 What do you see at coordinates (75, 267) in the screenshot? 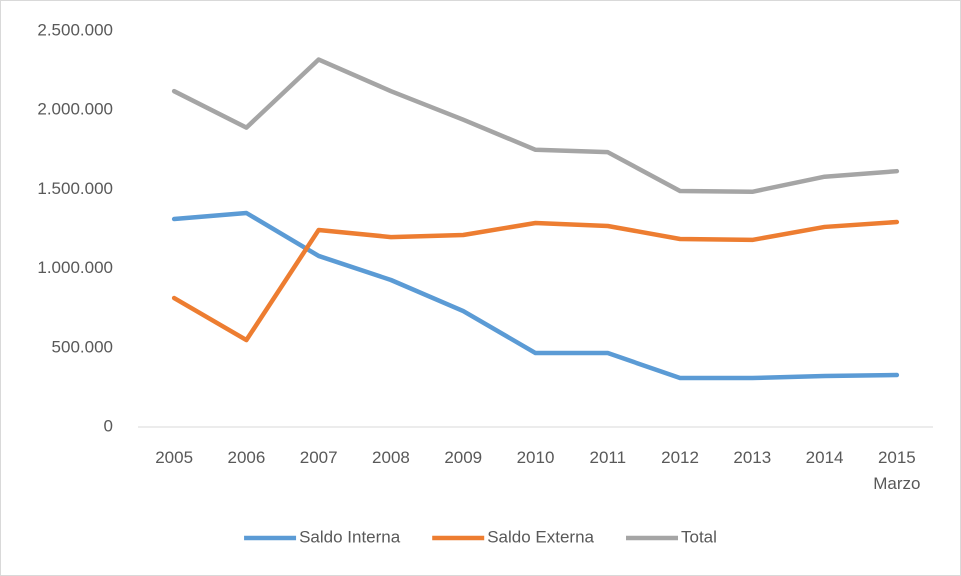
I see `y-tick-label: 1.000.000` at bounding box center [75, 267].